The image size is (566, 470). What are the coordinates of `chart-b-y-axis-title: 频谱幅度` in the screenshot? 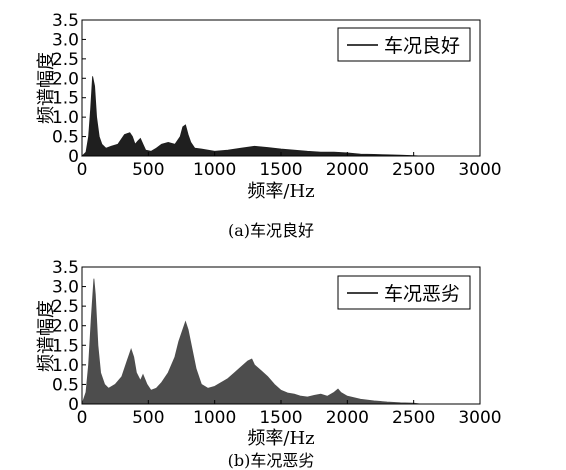 It's located at (46, 336).